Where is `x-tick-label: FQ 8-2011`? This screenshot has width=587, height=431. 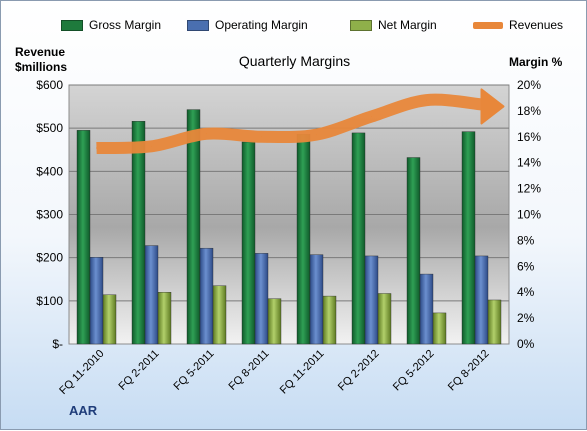 x-tick-label: FQ 8-2011 is located at coordinates (249, 370).